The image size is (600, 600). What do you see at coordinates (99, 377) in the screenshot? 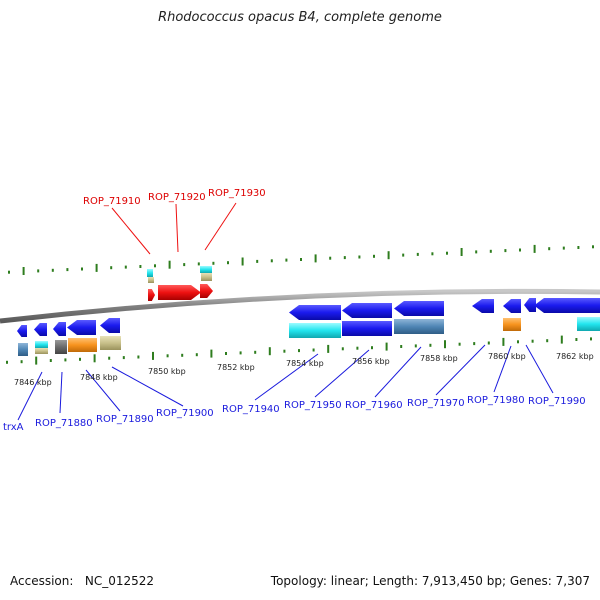
I see `ruler-tick-label: 7848 kbp` at bounding box center [99, 377].